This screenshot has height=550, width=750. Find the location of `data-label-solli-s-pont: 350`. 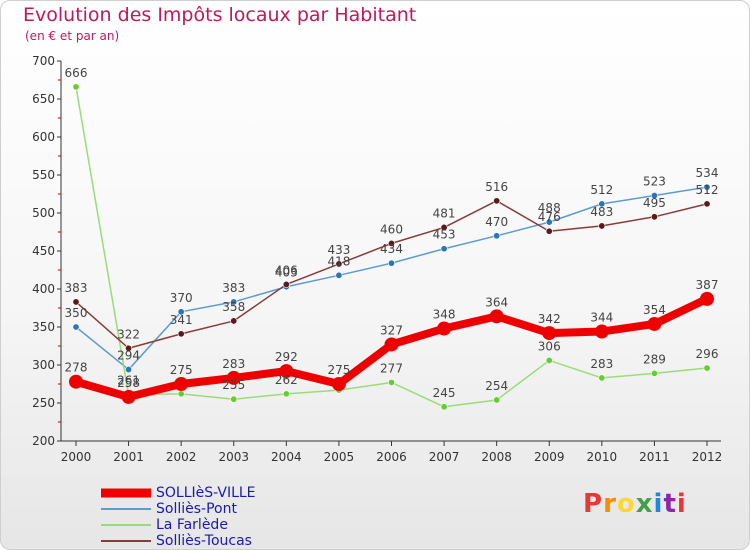

data-label-solli-s-pont: 350 is located at coordinates (76, 313).